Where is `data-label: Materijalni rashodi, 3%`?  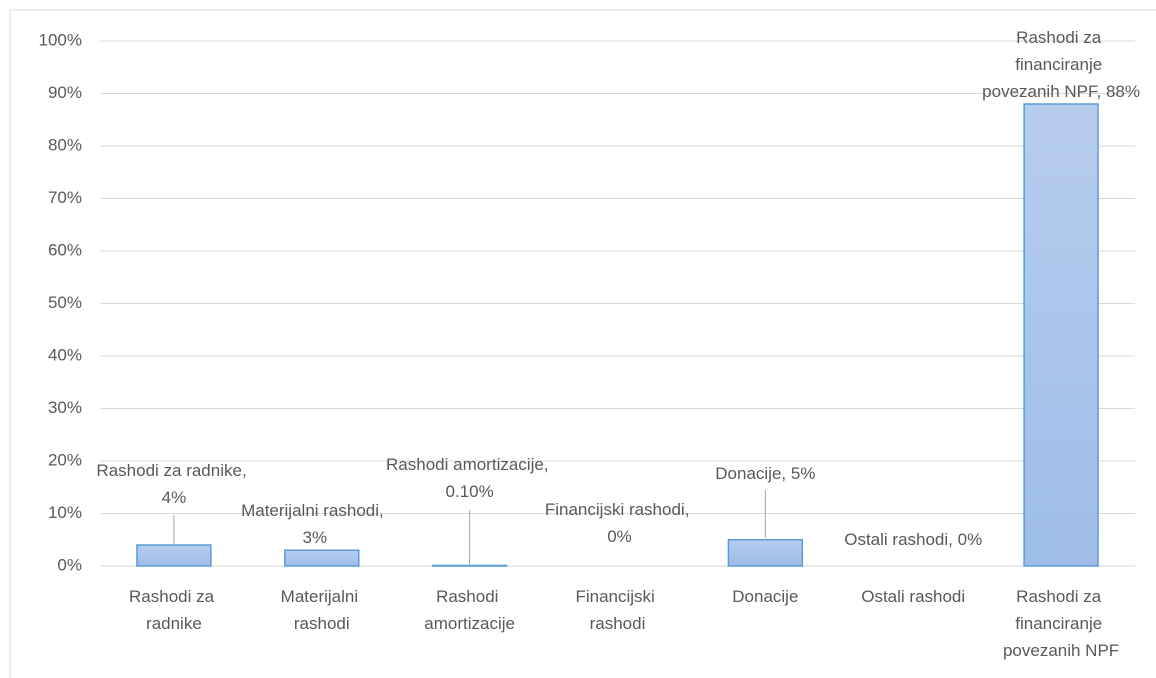
data-label: Materijalni rashodi, 3% is located at coordinates (314, 524).